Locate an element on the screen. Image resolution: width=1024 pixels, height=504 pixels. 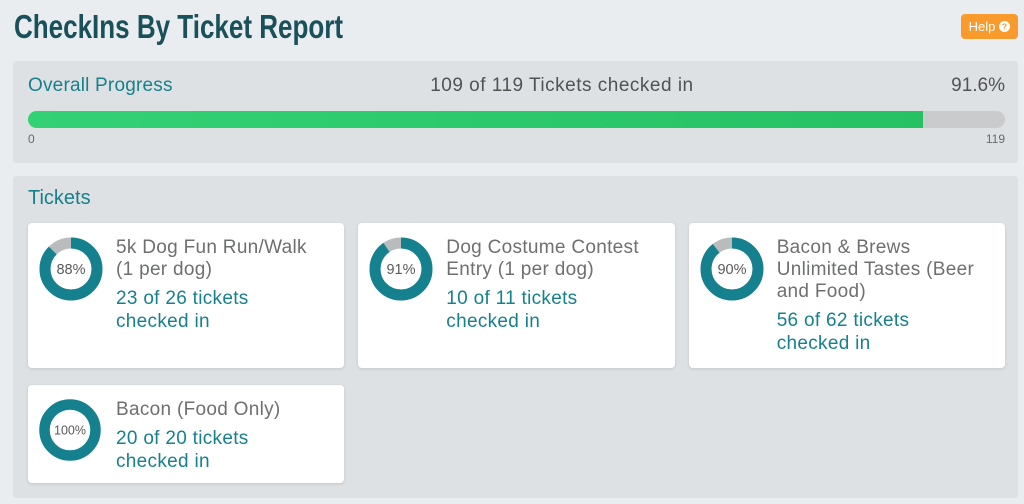
svg-text: 91% is located at coordinates (401, 270).